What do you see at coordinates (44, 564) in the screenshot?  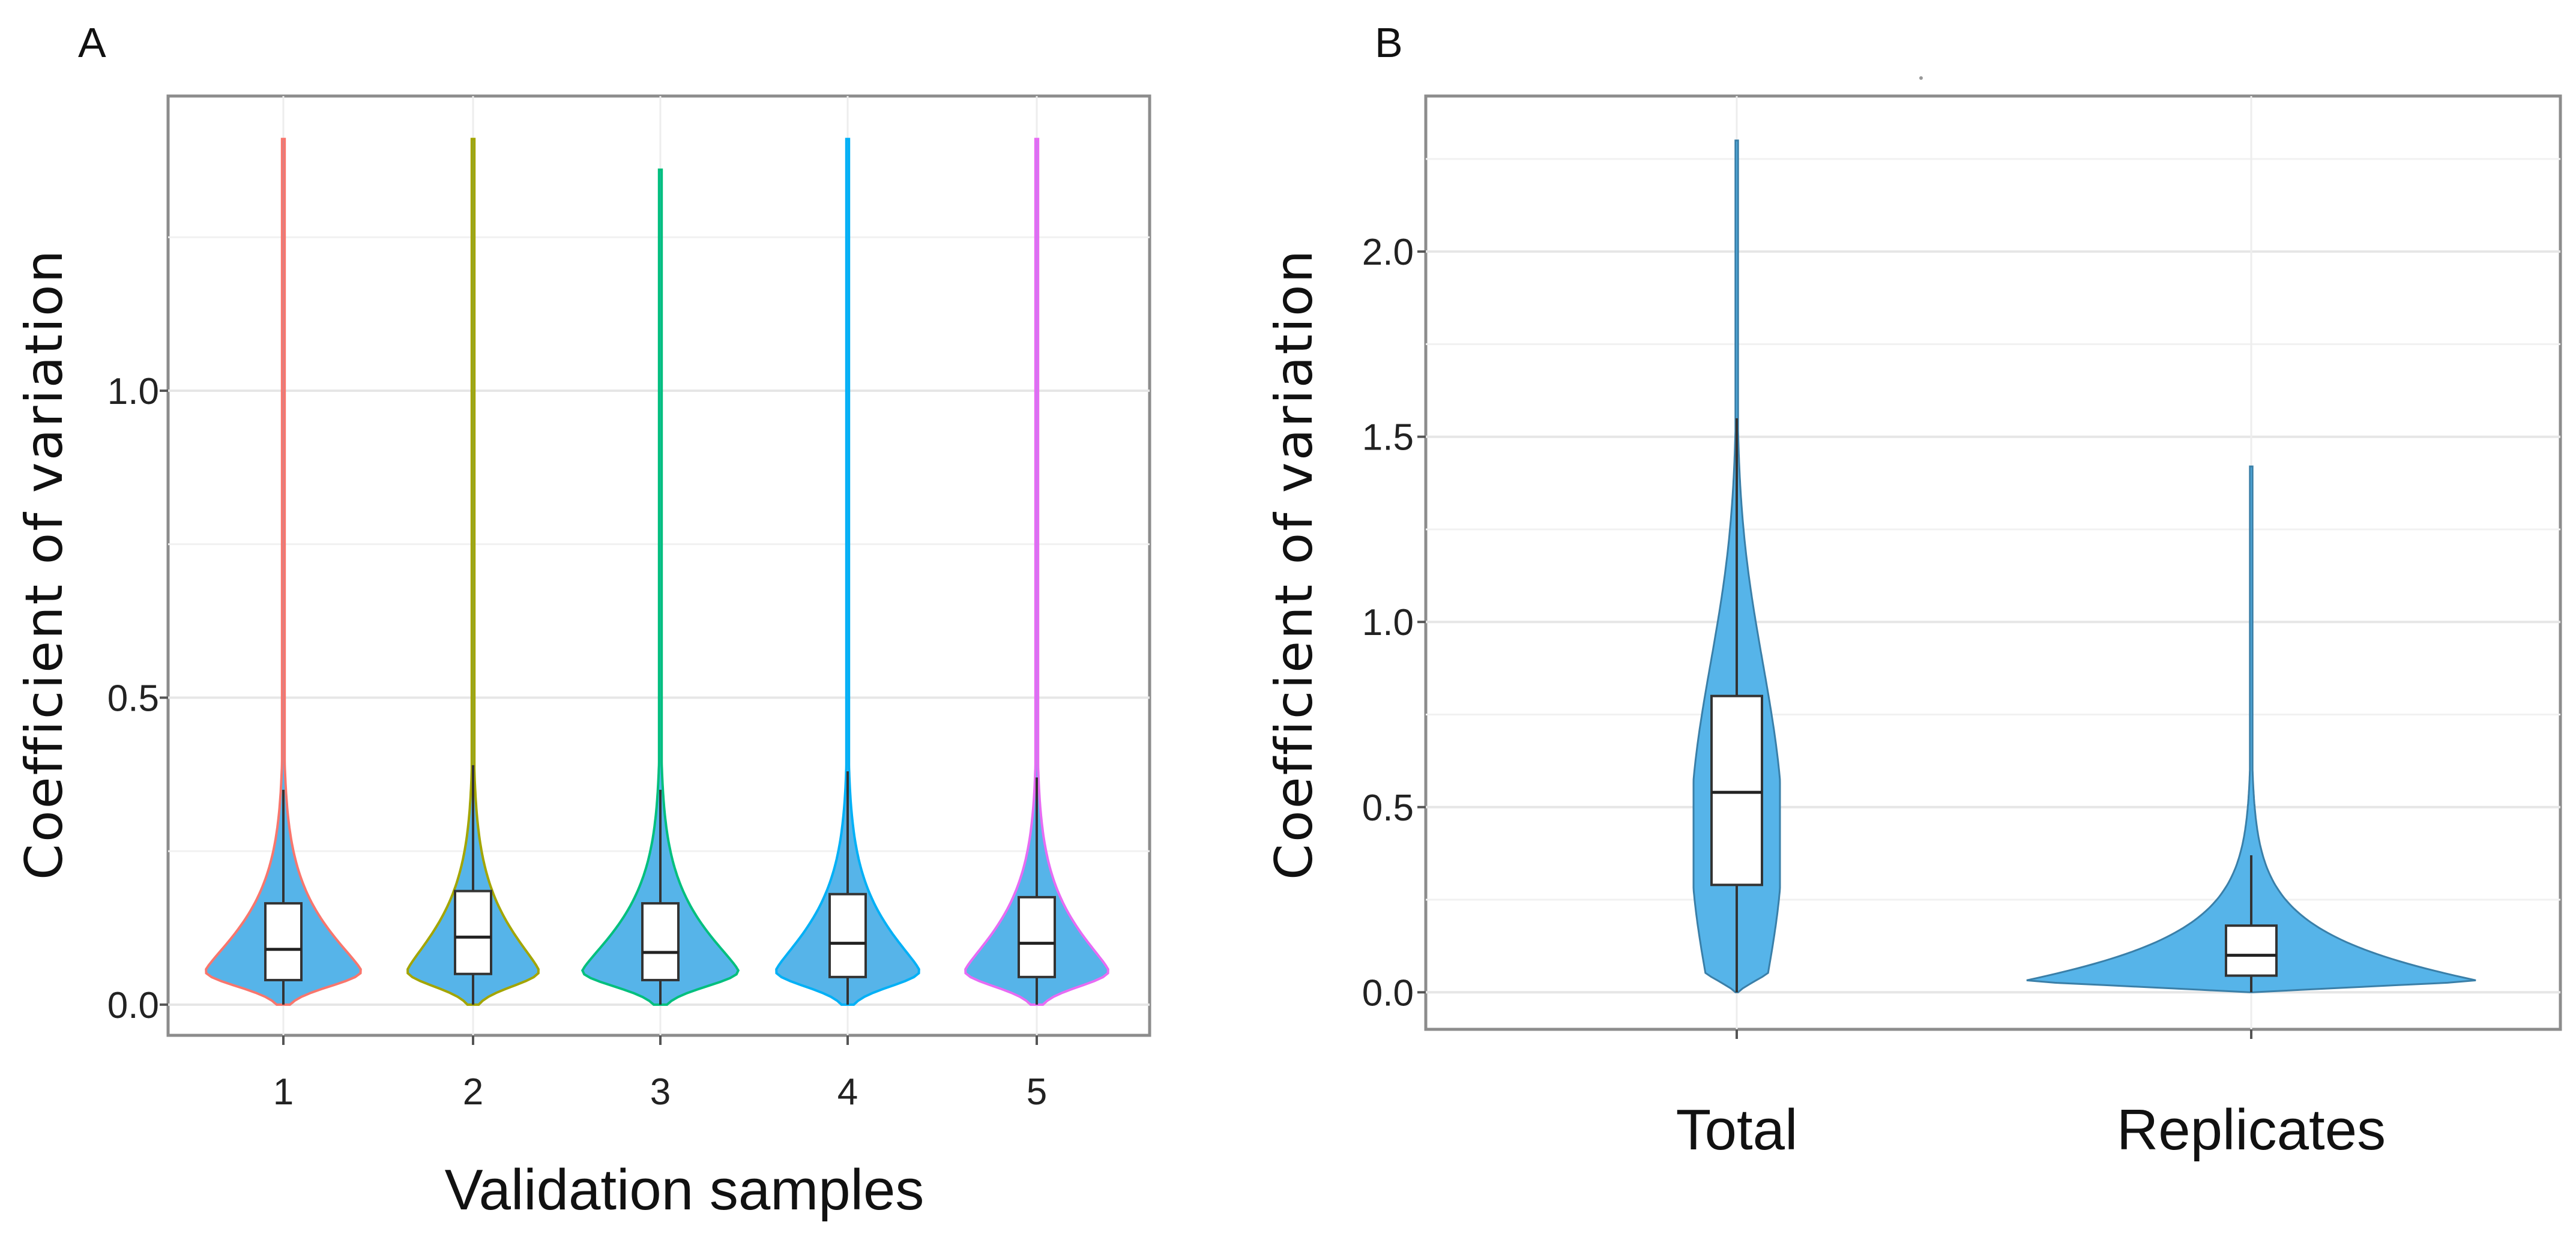 I see `panel-a-y-axis-label: Coefficient of variation` at bounding box center [44, 564].